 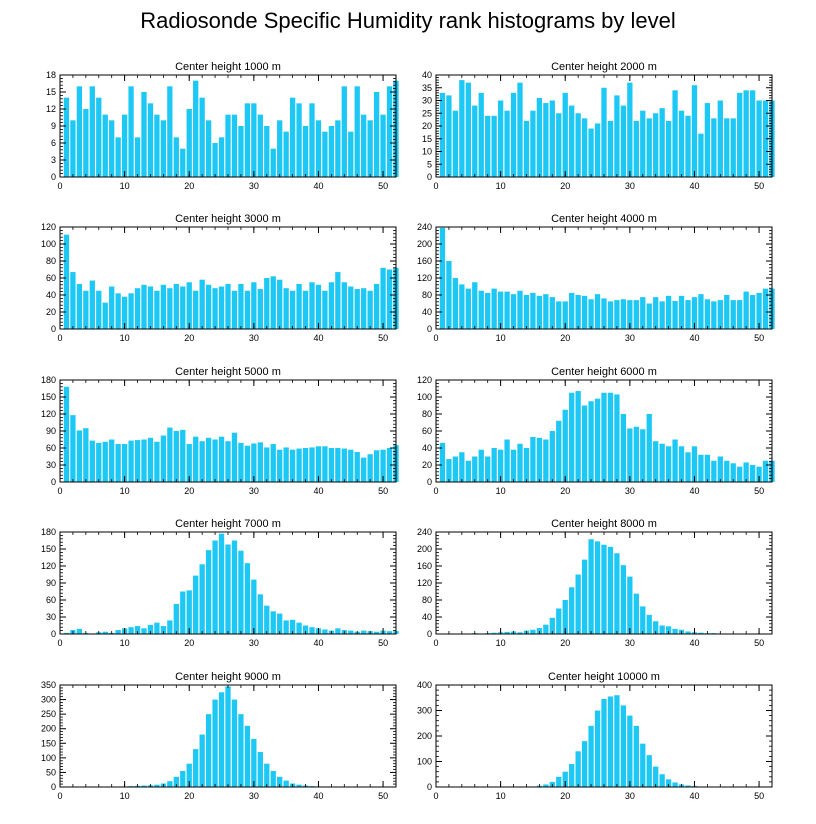 What do you see at coordinates (427, 88) in the screenshot?
I see `y-tick-label: 35` at bounding box center [427, 88].